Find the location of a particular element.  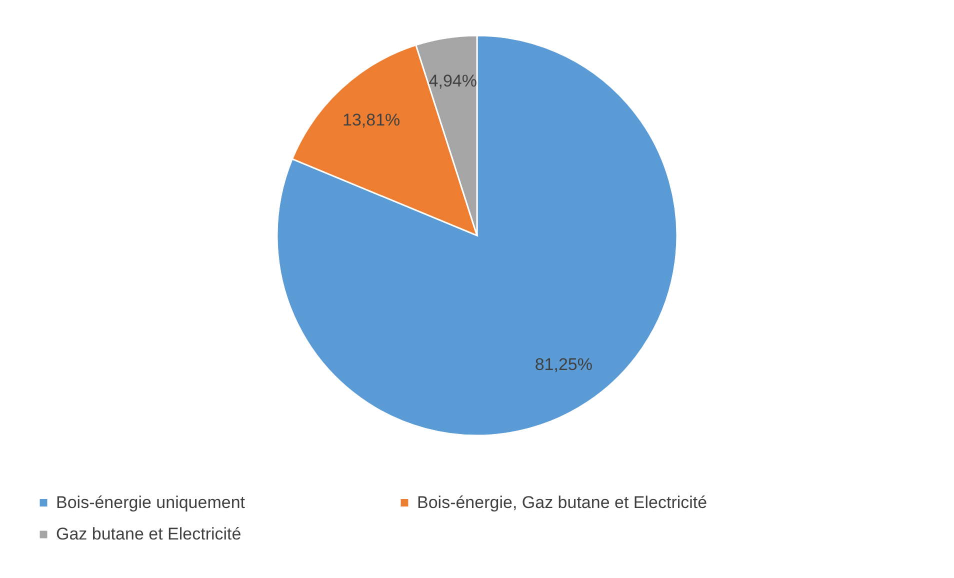

data-label: 4,94% is located at coordinates (452, 80).